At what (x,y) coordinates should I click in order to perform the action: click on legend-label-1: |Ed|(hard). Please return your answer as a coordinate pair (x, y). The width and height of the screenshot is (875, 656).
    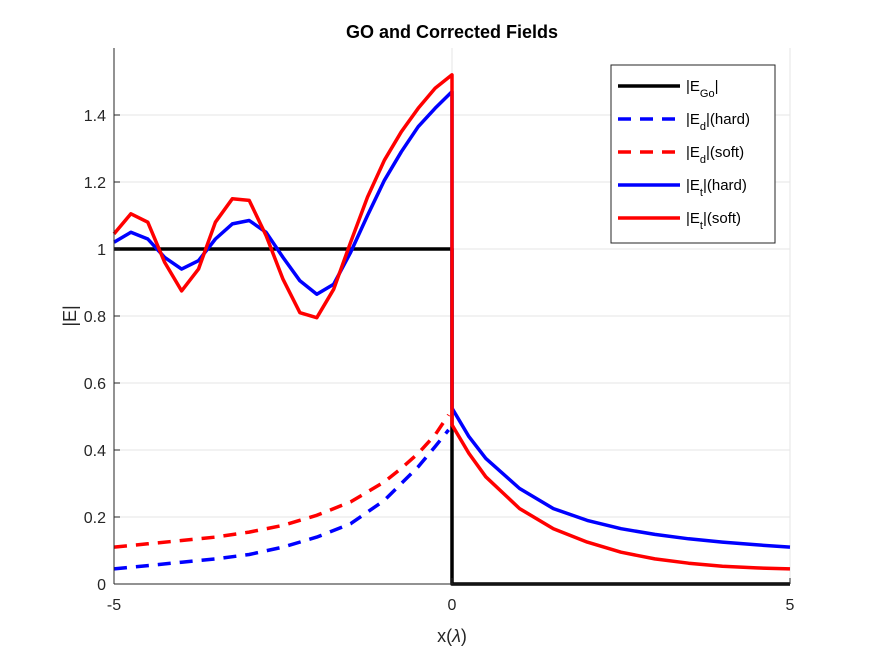
    Looking at the image, I should click on (718, 122).